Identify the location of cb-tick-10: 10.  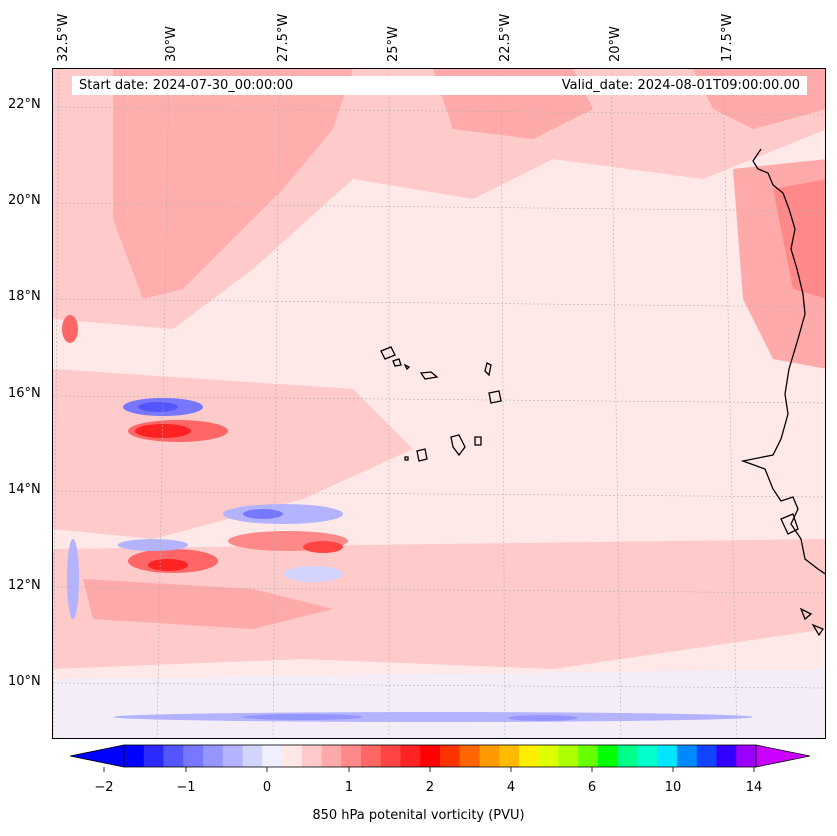
(673, 787).